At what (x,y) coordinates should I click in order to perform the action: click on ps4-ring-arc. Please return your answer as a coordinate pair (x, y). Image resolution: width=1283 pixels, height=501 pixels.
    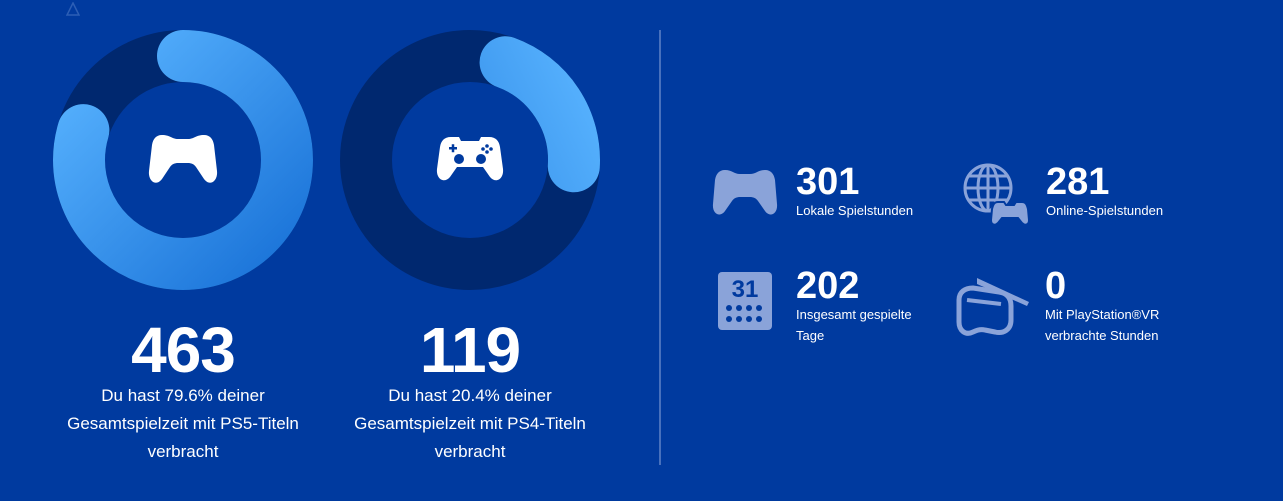
    Looking at the image, I should click on (470, 160).